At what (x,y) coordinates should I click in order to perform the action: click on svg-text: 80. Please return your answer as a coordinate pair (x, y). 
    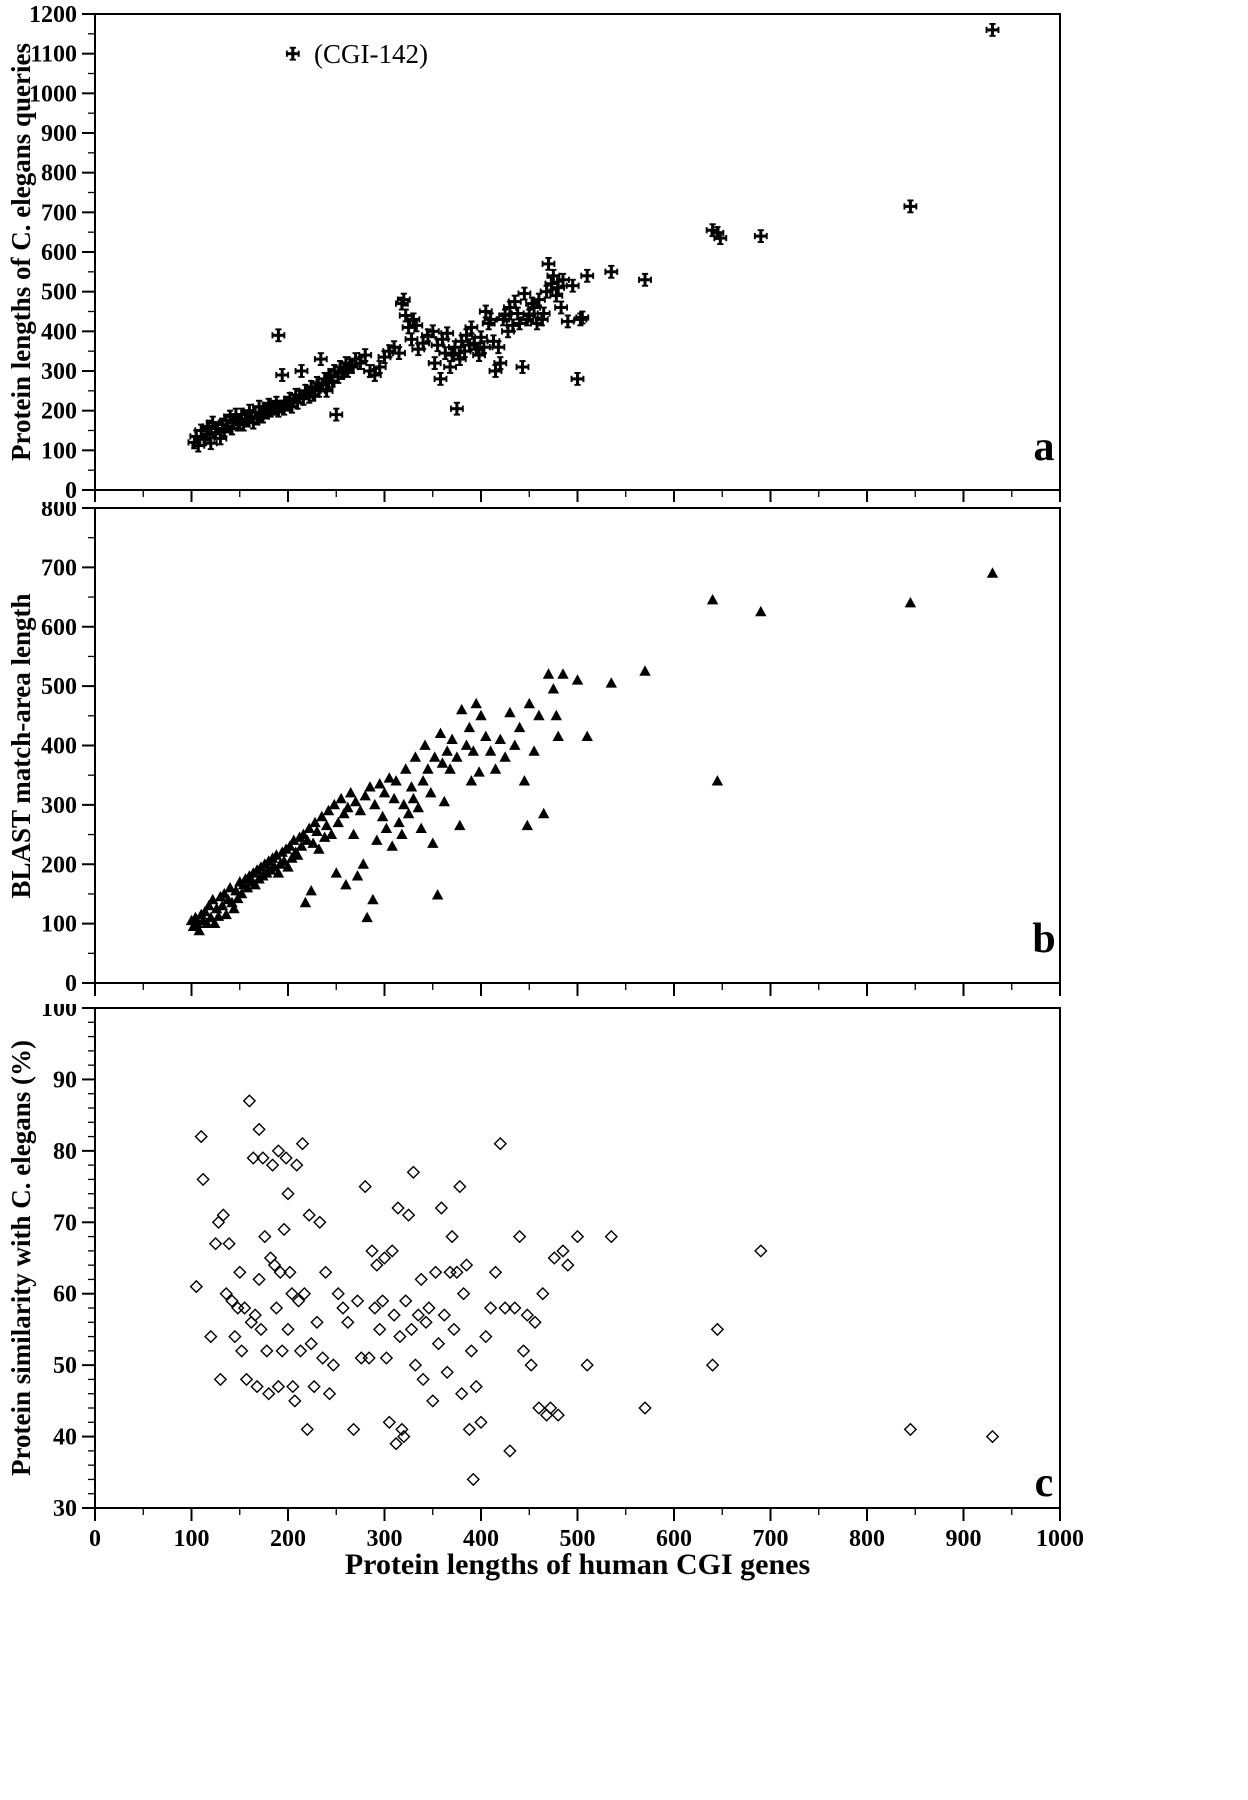
    Looking at the image, I should click on (65, 1152).